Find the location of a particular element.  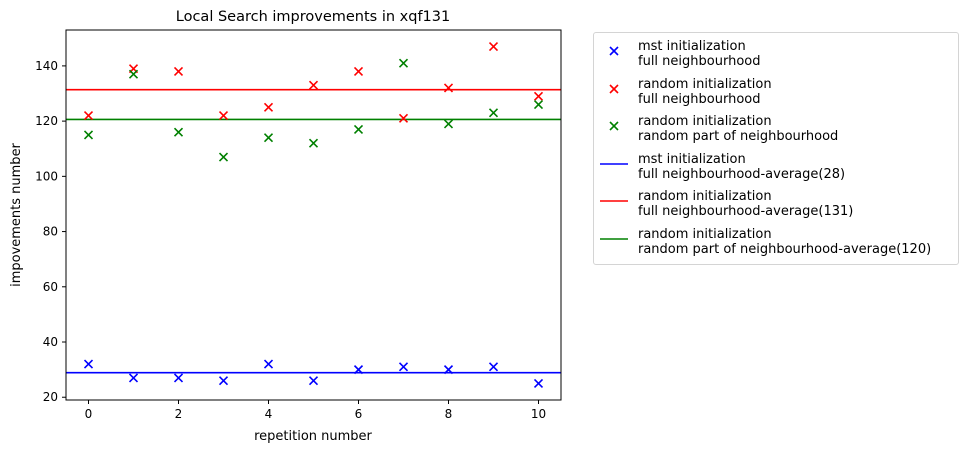

y-tick-label: 20 is located at coordinates (50, 397).